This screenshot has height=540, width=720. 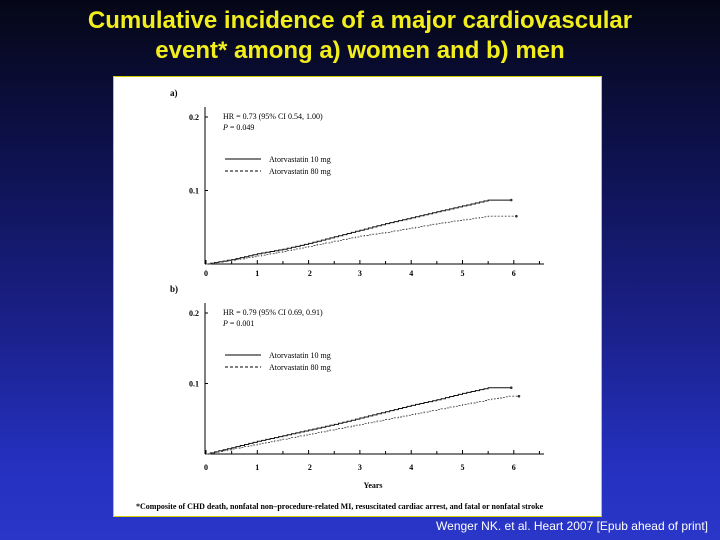 What do you see at coordinates (174, 289) in the screenshot?
I see `panel-b-label: b)` at bounding box center [174, 289].